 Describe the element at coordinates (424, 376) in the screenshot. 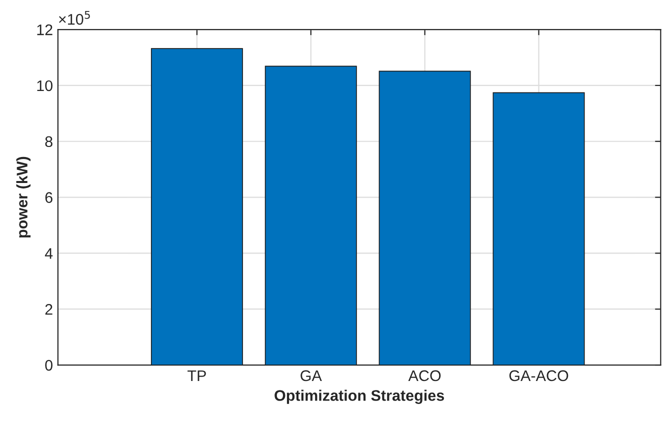

I see `x-tick-label: ACO` at that location.